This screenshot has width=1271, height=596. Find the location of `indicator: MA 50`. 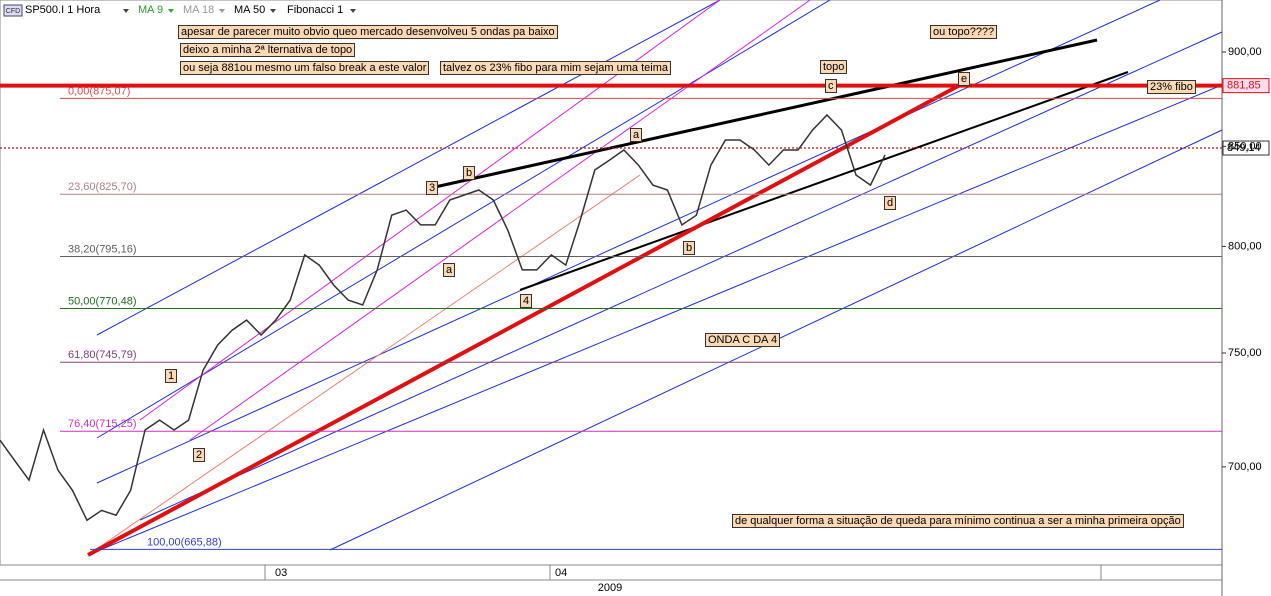

indicator: MA 50 is located at coordinates (250, 10).